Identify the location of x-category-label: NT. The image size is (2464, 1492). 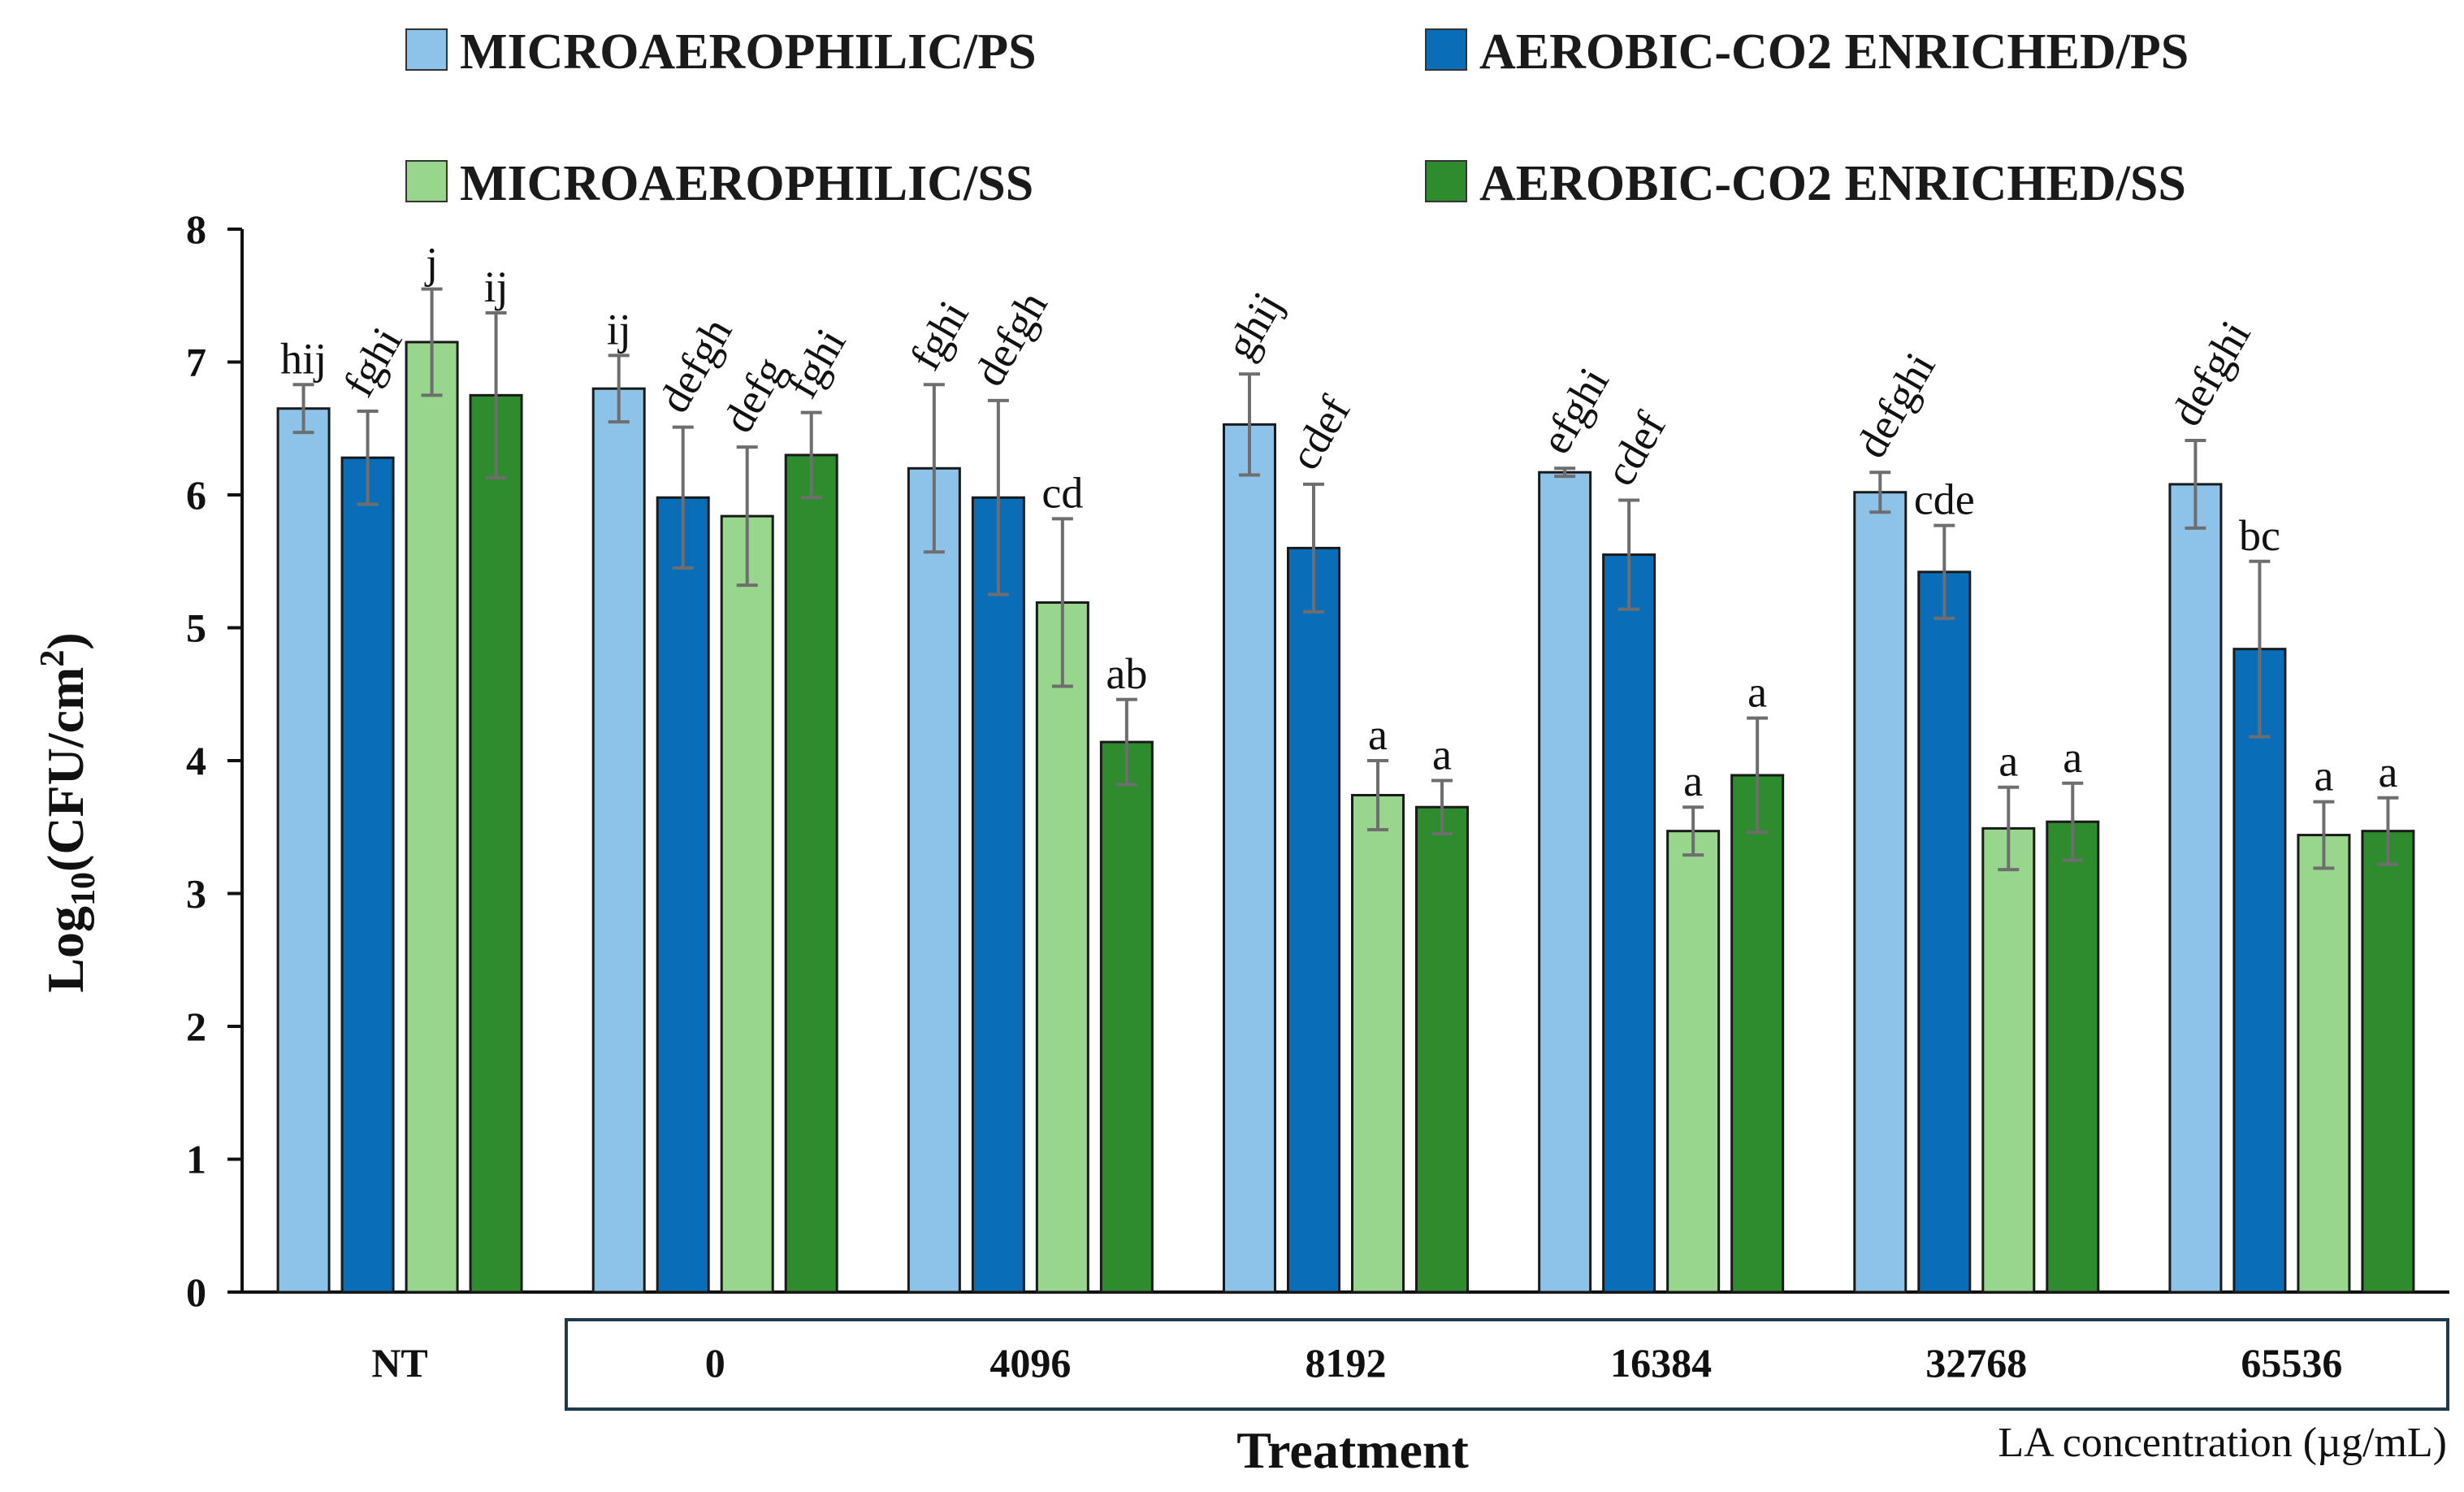
(399, 1363).